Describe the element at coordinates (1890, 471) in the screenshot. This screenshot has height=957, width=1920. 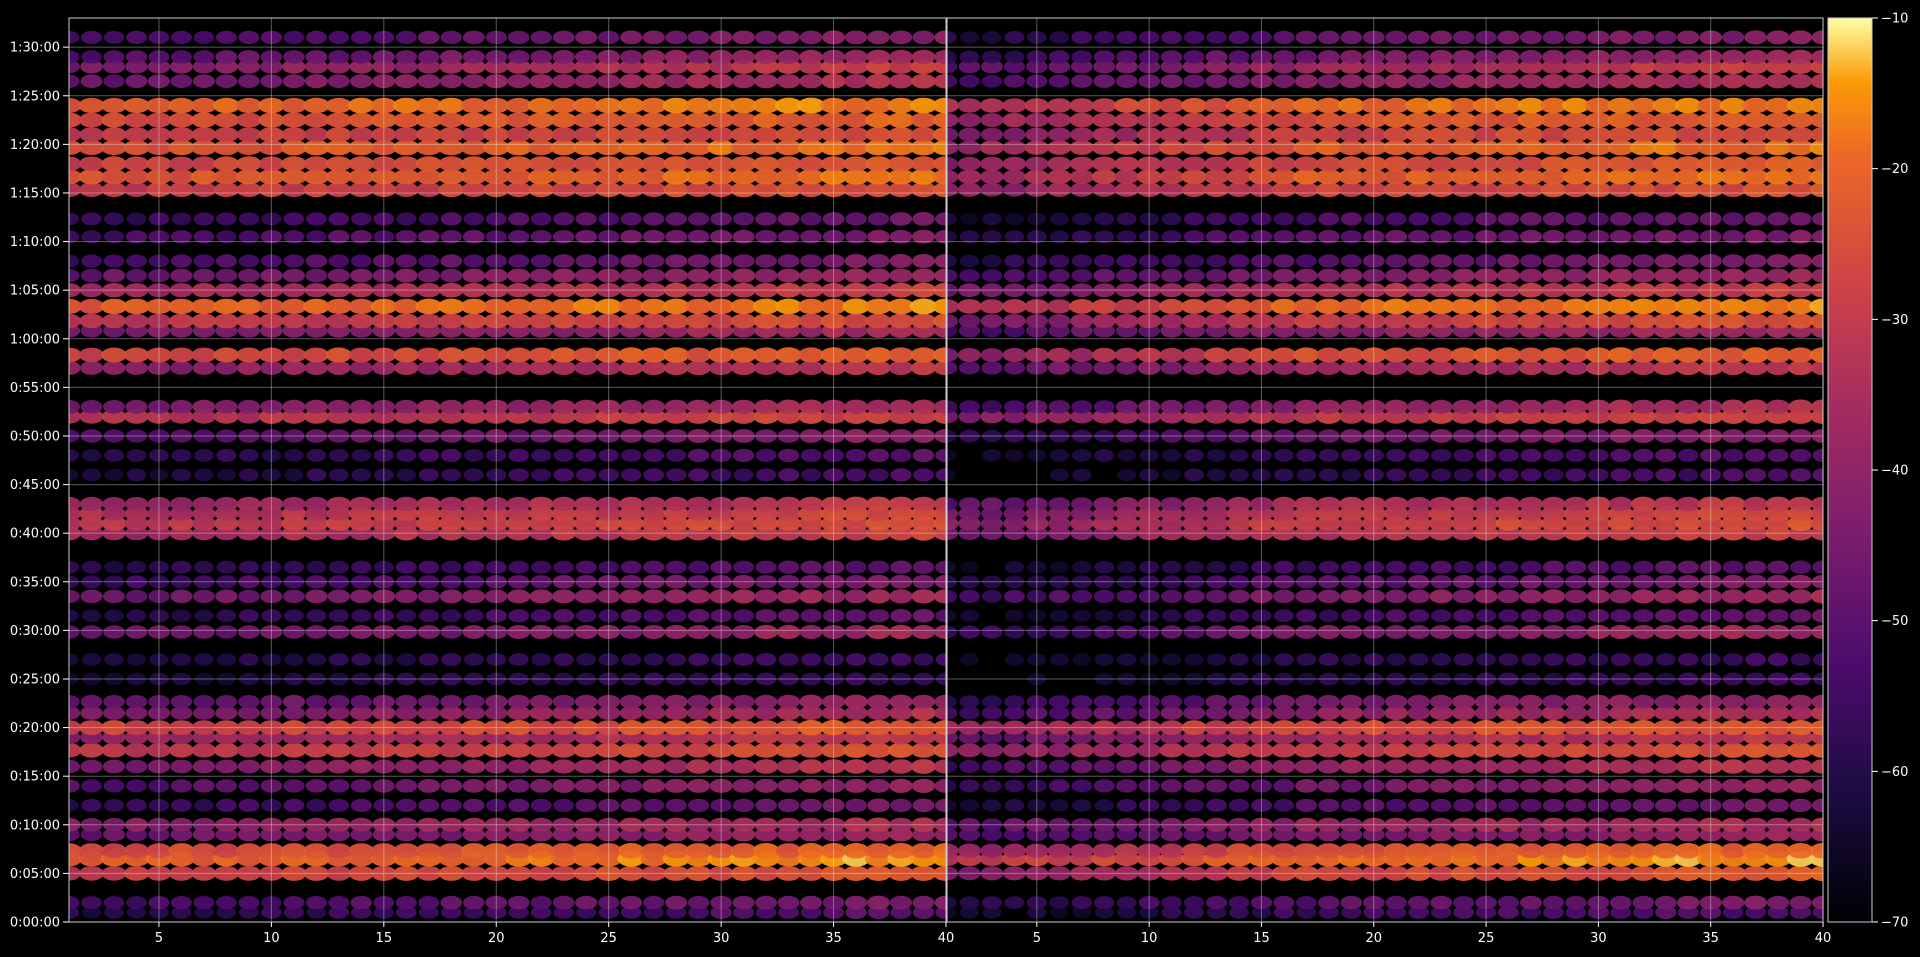
I see `colorbar-ticks: −10−20−30−40−50−60−70` at that location.